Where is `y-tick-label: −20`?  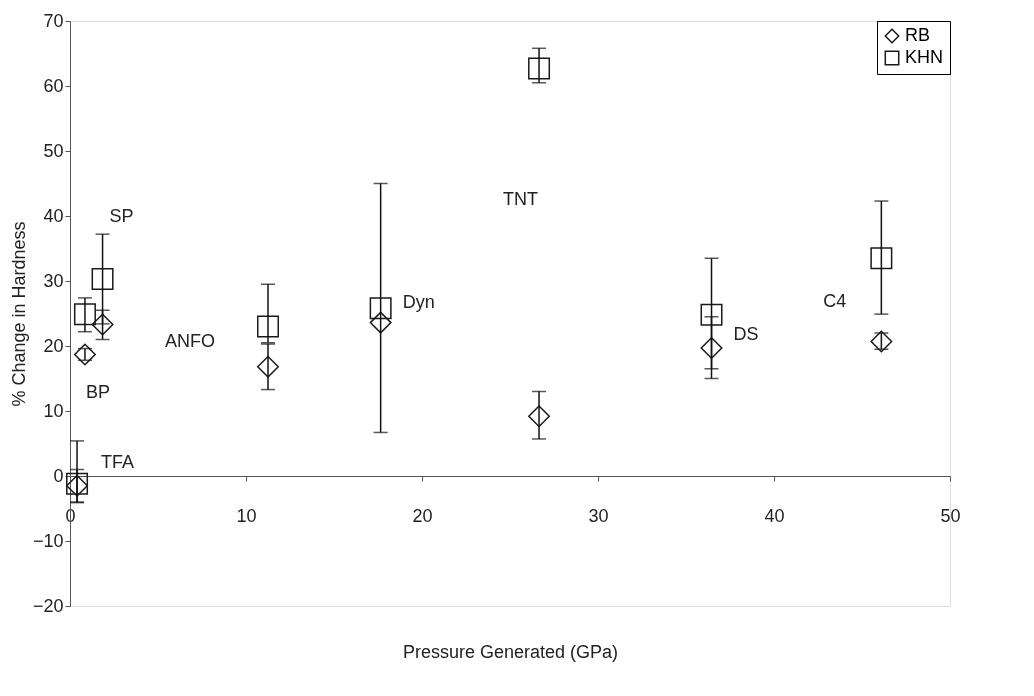
y-tick-label: −20 is located at coordinates (48, 605).